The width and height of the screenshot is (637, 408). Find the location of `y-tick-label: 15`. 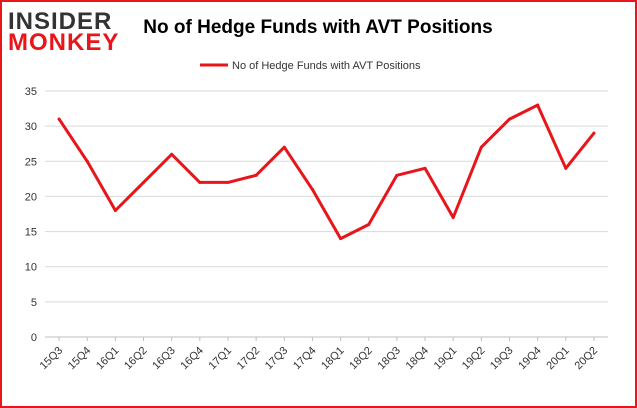

y-tick-label: 15 is located at coordinates (31, 233).